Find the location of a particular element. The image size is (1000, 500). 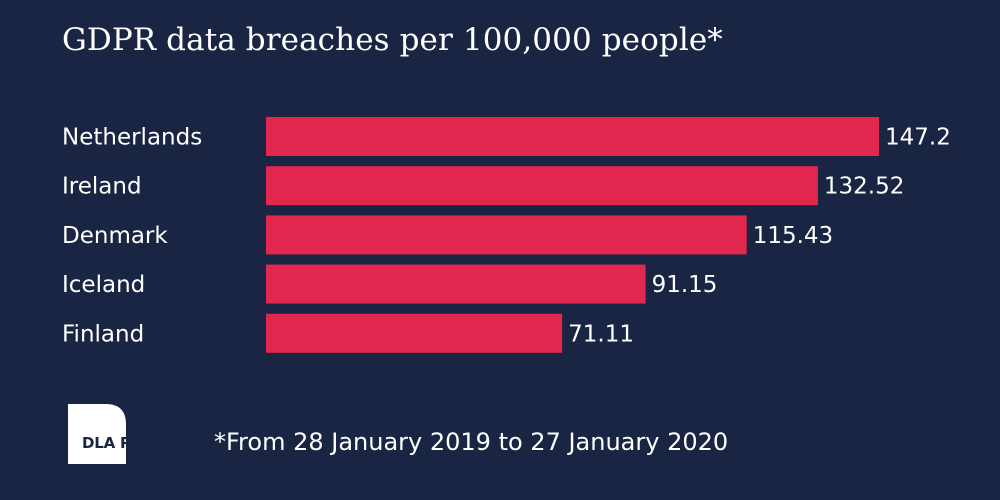

category-label: Netherlands is located at coordinates (132, 138).